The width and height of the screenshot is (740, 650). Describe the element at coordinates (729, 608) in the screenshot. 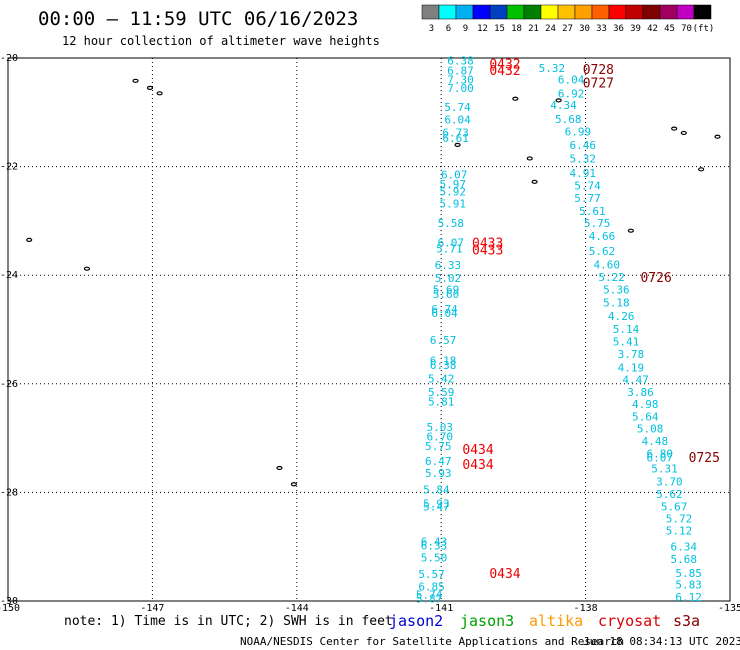

I see `x-tick-label: -135` at that location.